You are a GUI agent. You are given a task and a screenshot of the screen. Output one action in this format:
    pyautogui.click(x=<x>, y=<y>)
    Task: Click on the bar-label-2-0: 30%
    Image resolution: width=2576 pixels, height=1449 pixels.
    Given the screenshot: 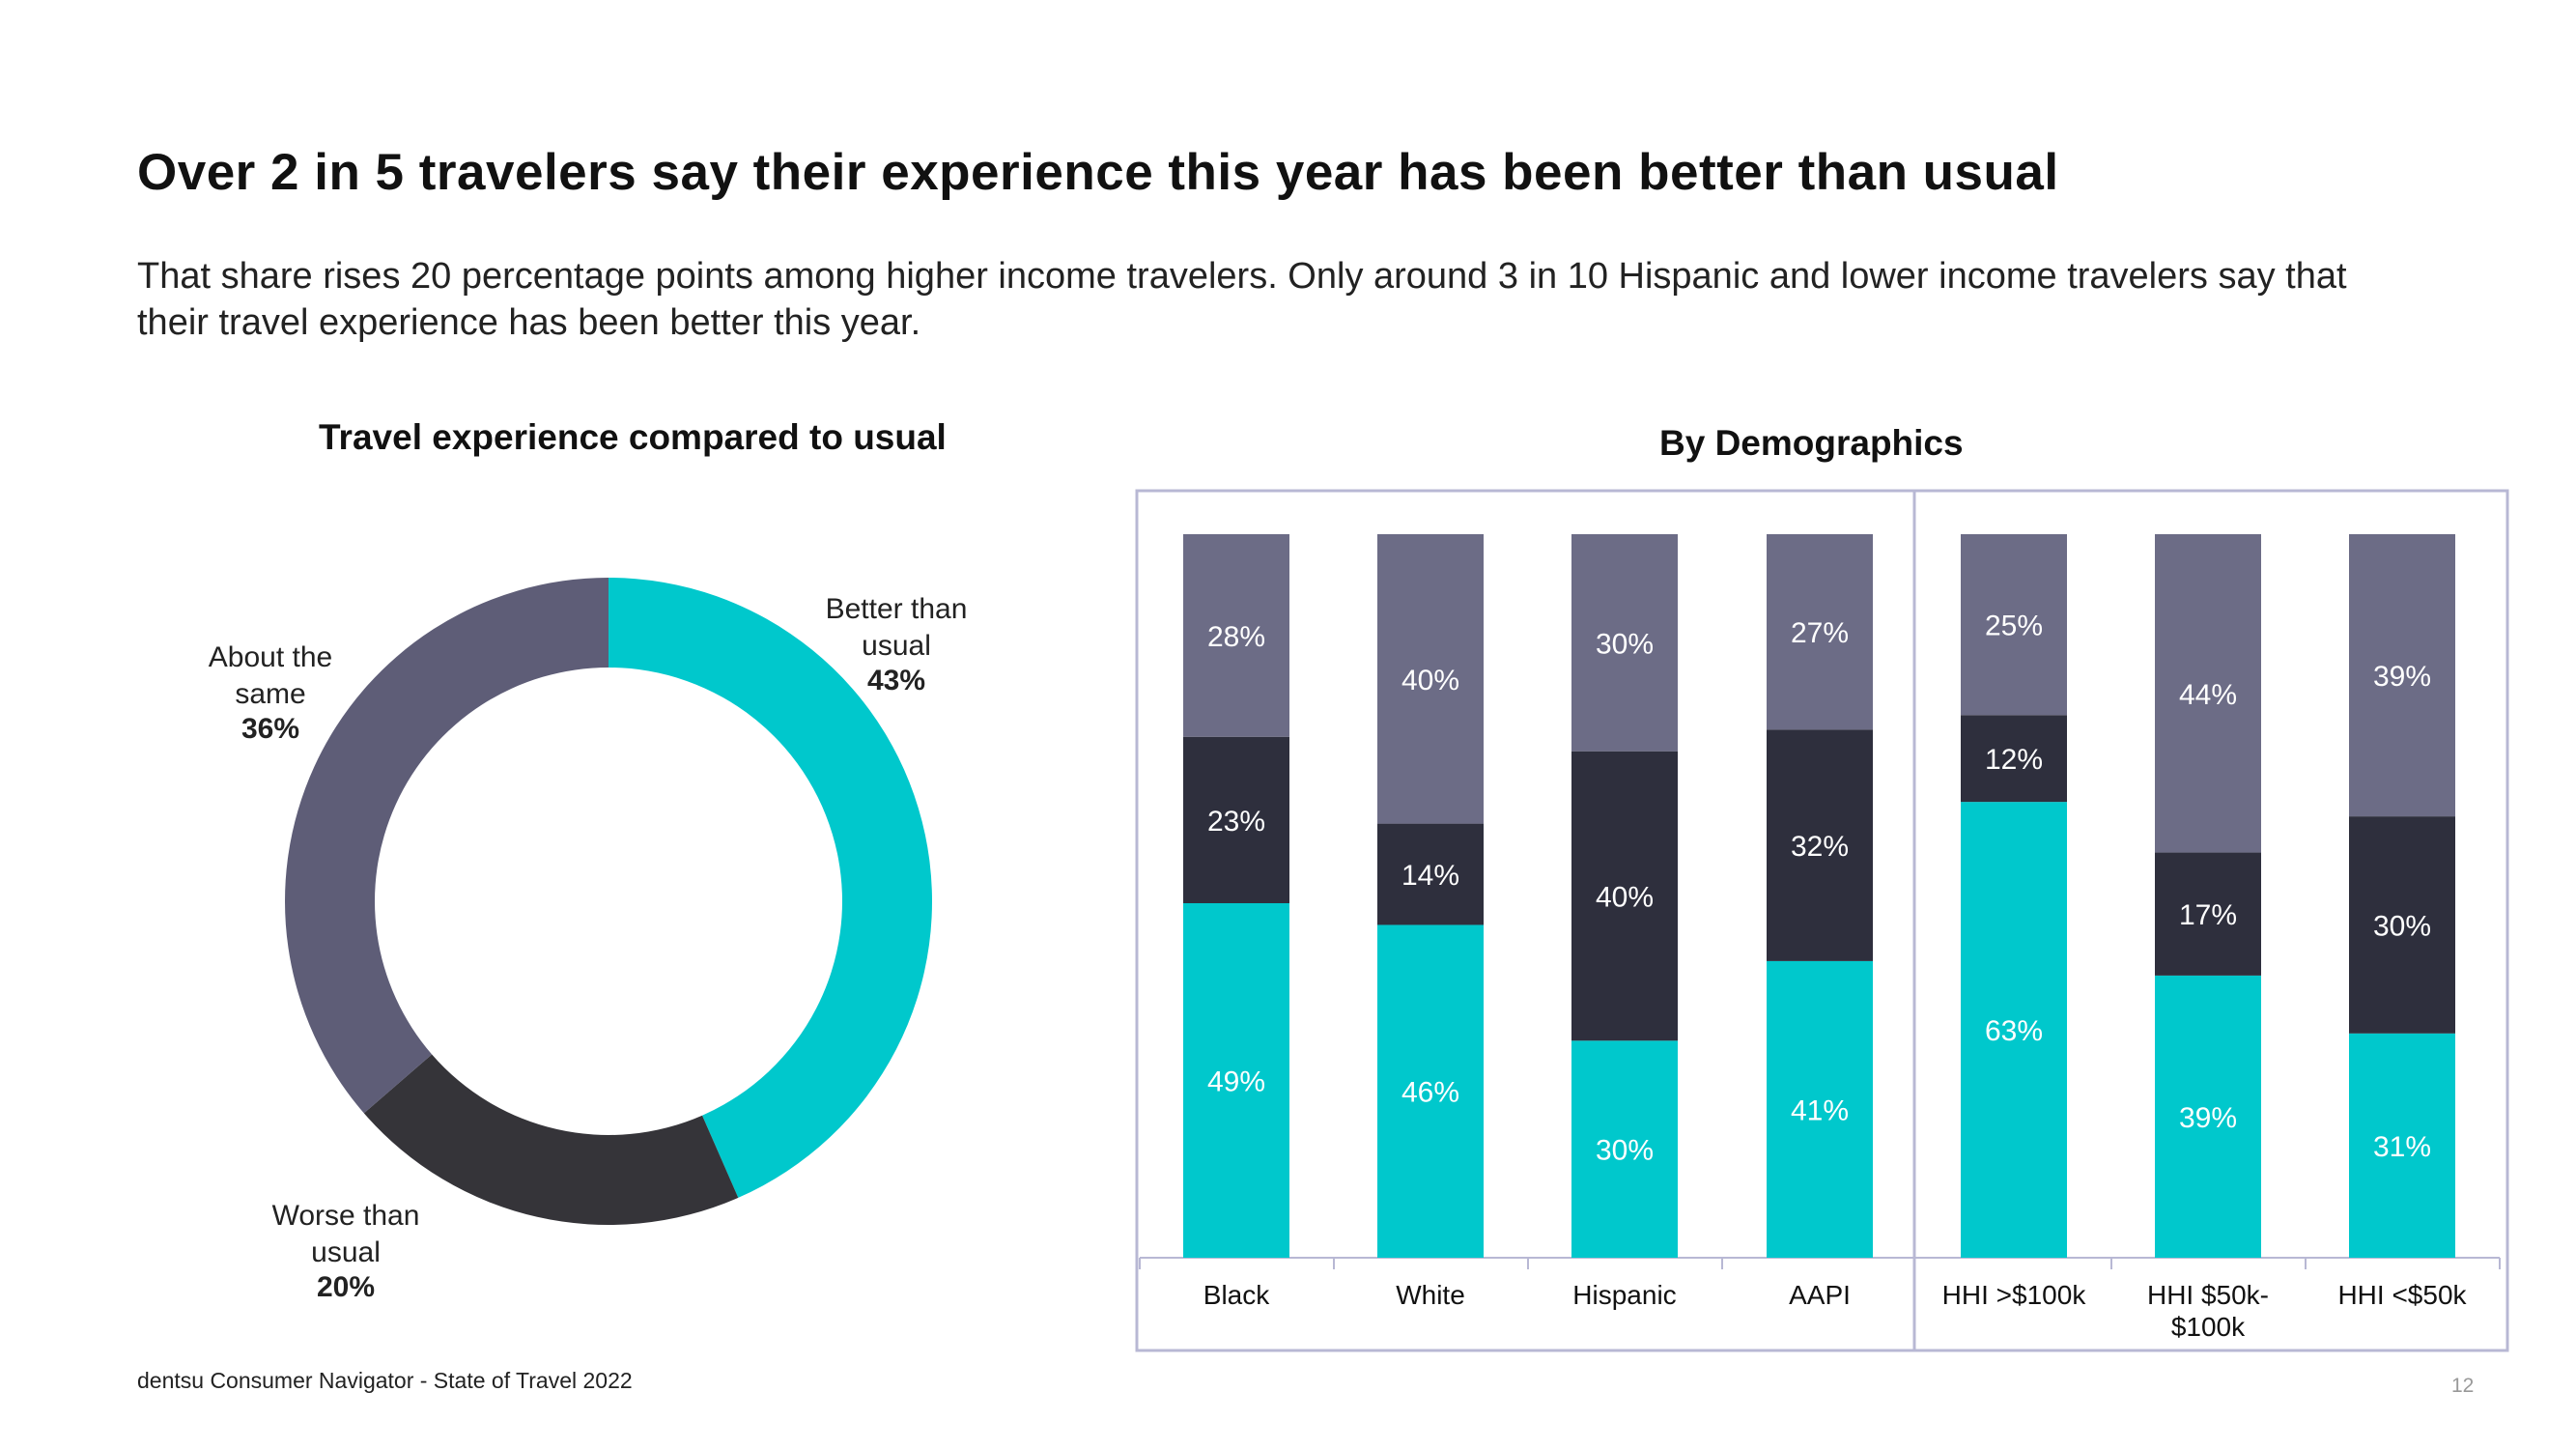 What is the action you would take?
    pyautogui.click(x=1625, y=1151)
    